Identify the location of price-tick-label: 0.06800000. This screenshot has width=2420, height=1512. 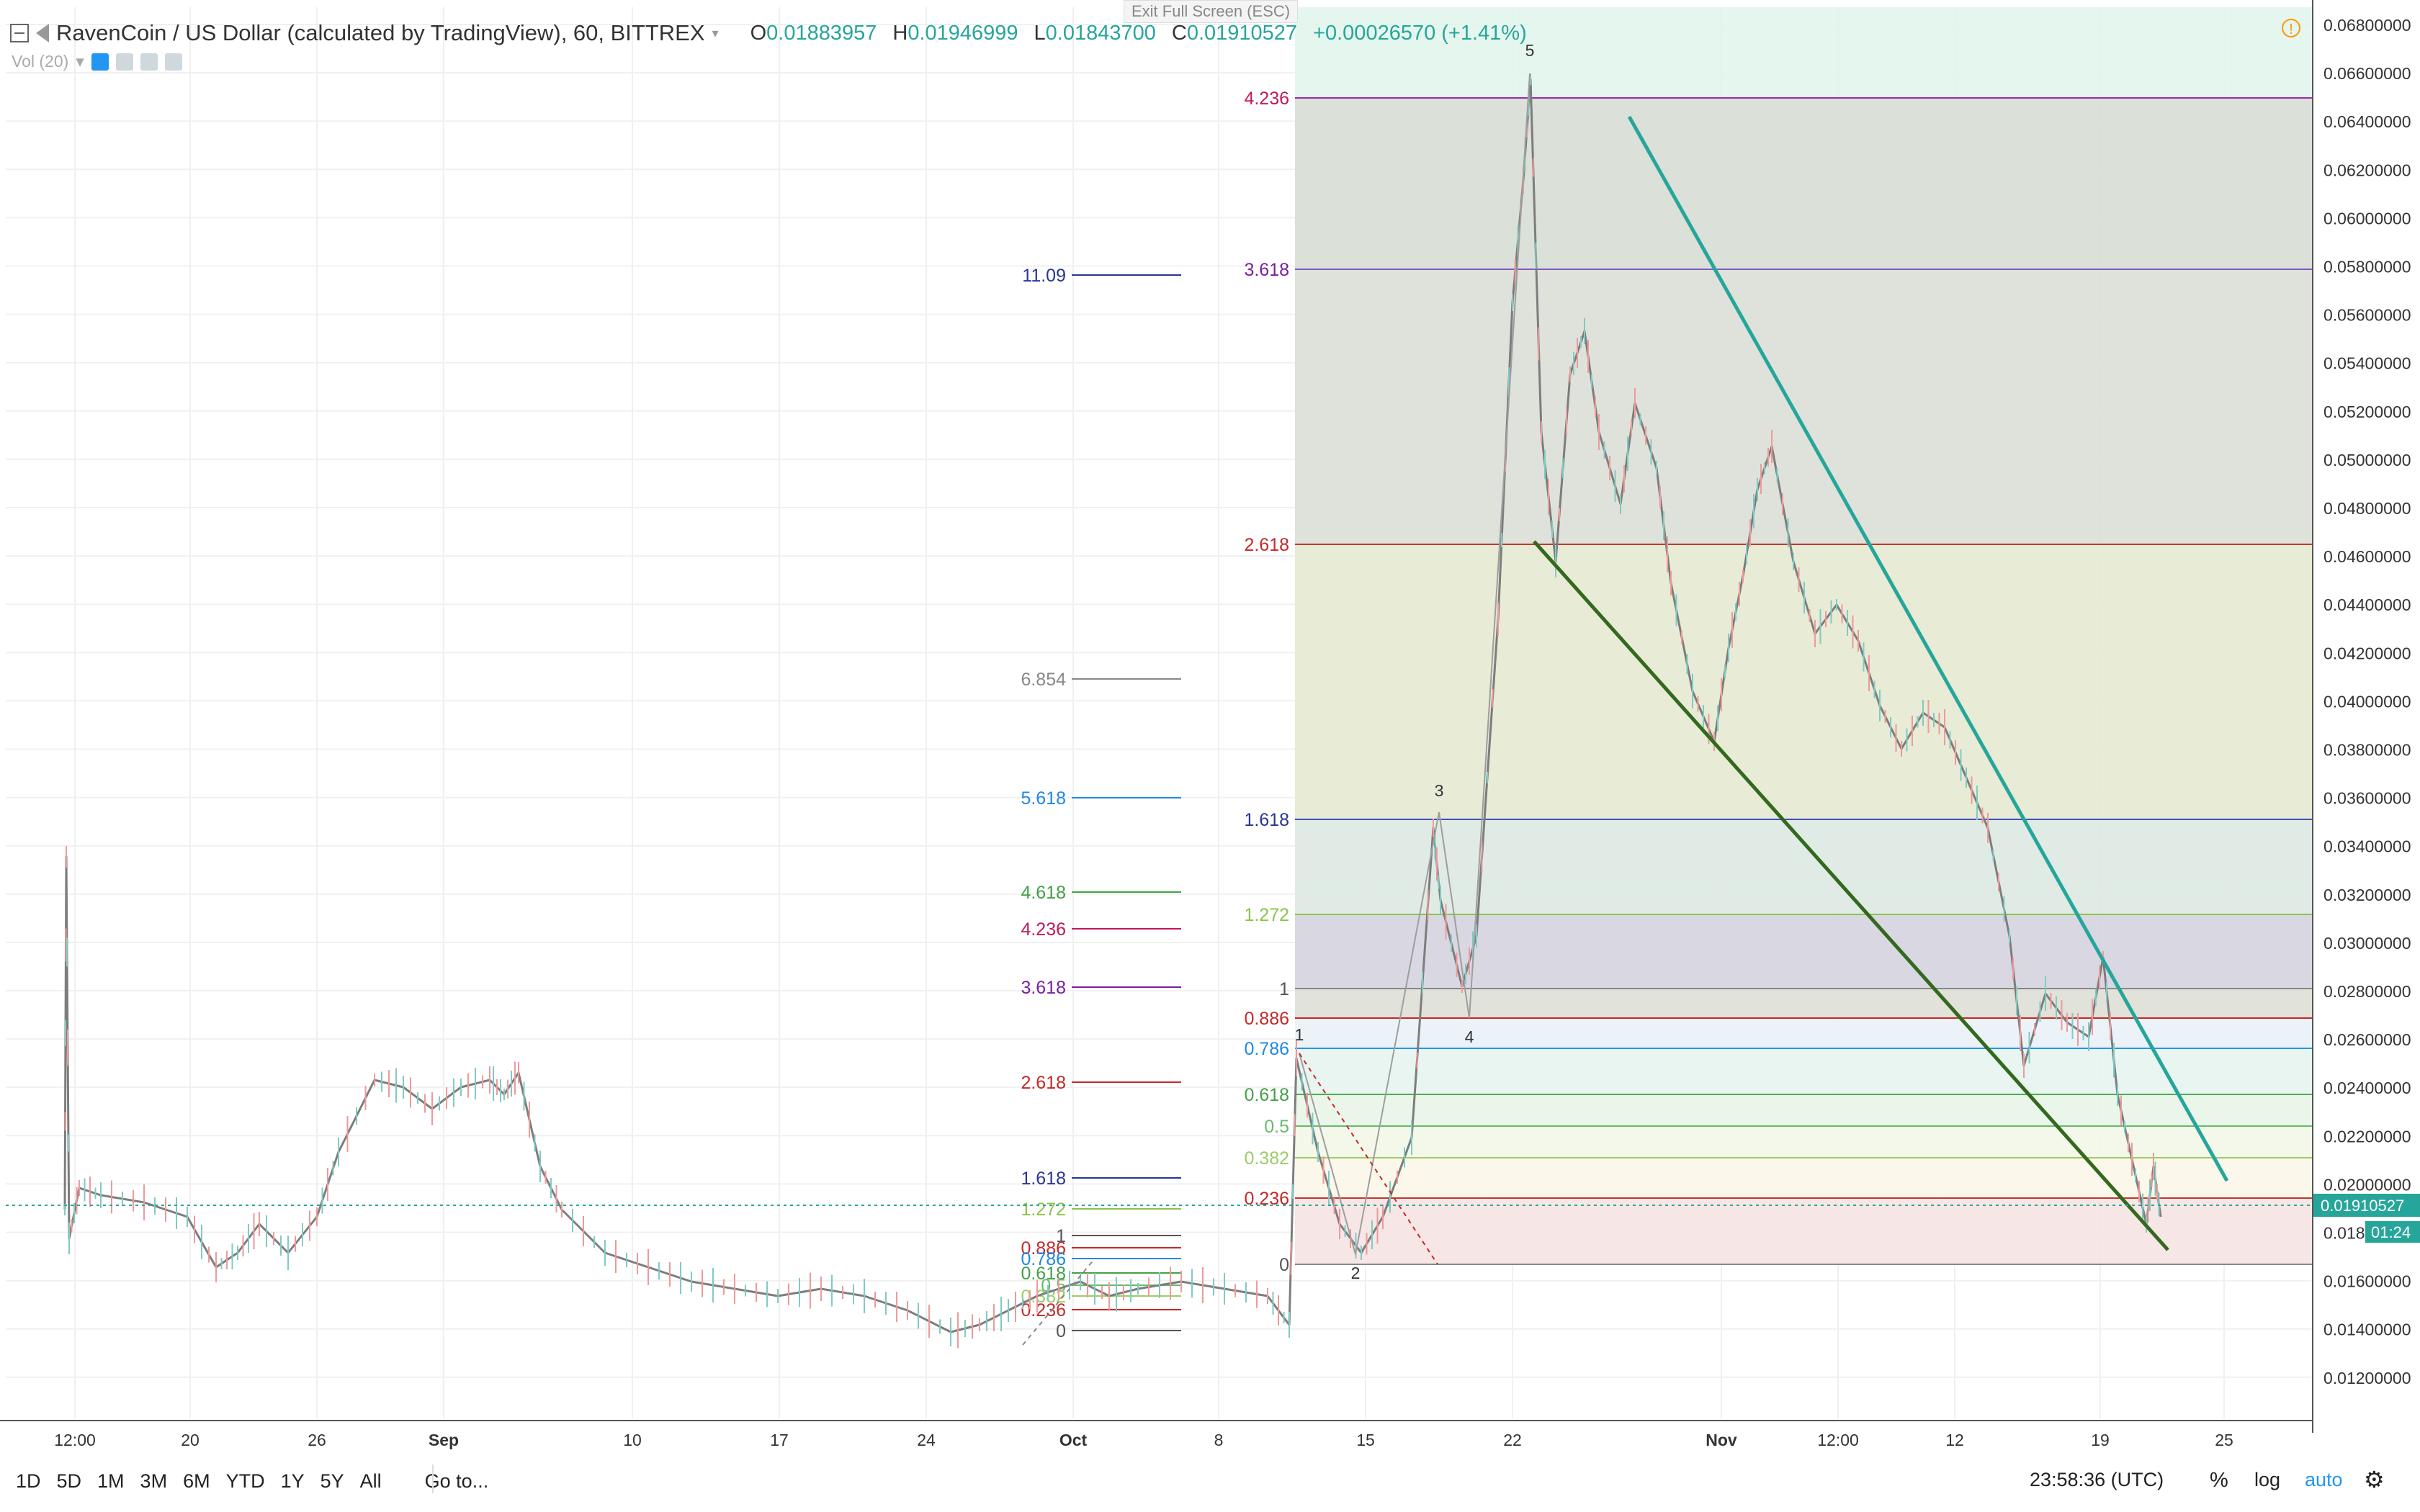
(2367, 25).